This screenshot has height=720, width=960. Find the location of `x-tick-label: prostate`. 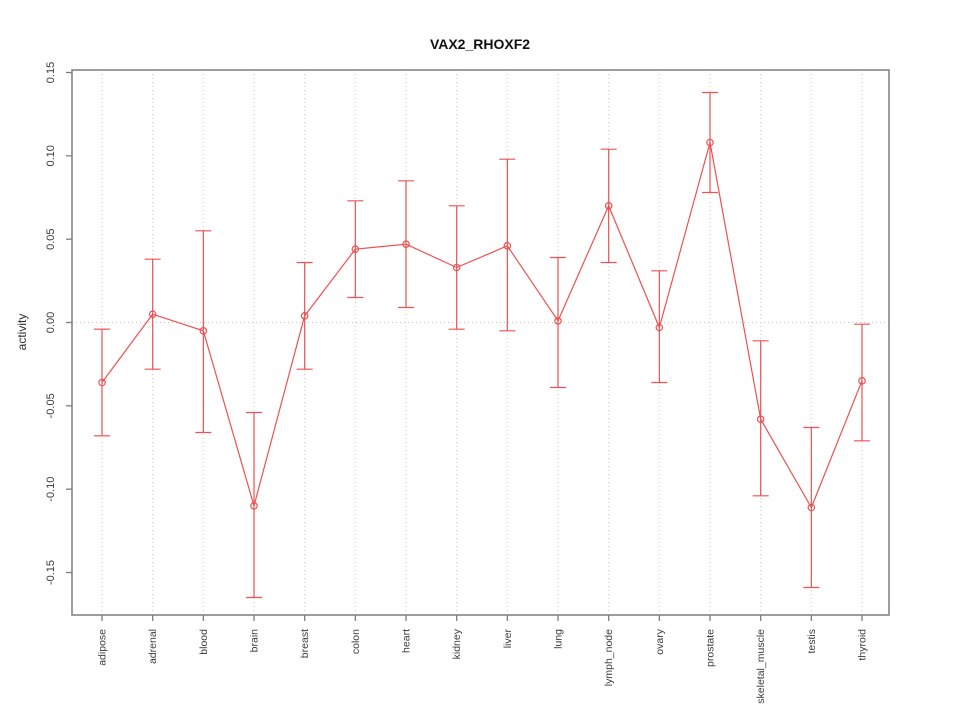

x-tick-label: prostate is located at coordinates (711, 648).